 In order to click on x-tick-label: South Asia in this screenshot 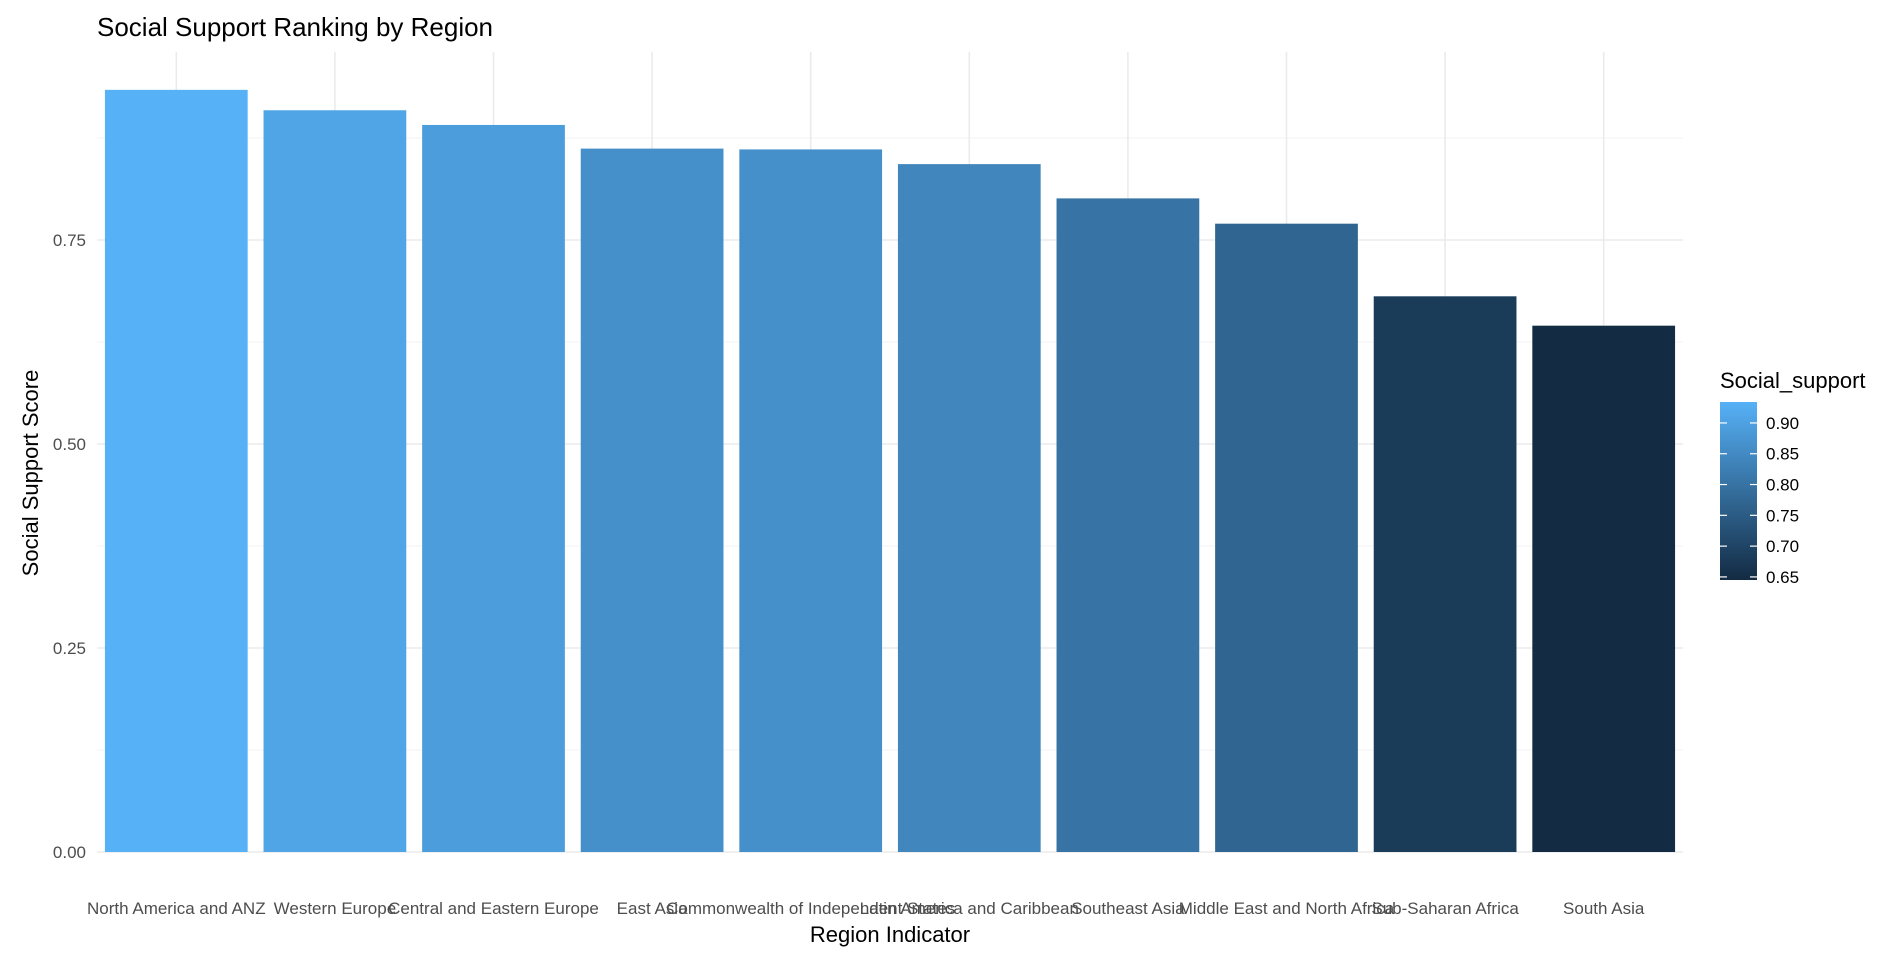, I will do `click(1604, 908)`.